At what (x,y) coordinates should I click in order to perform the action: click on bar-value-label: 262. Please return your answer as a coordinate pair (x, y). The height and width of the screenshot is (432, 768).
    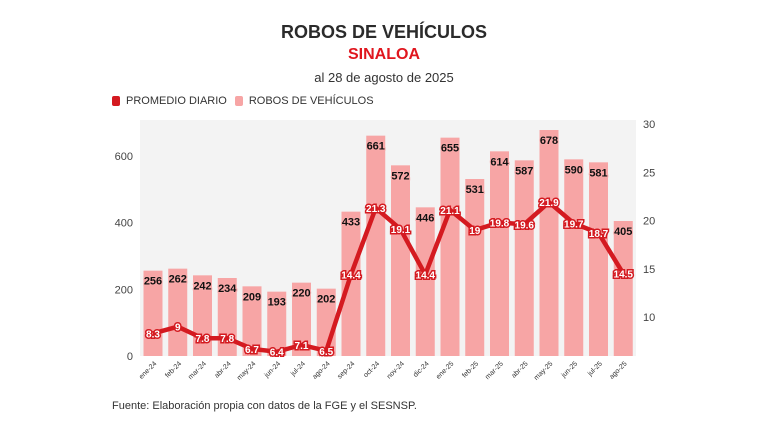
    Looking at the image, I should click on (178, 280).